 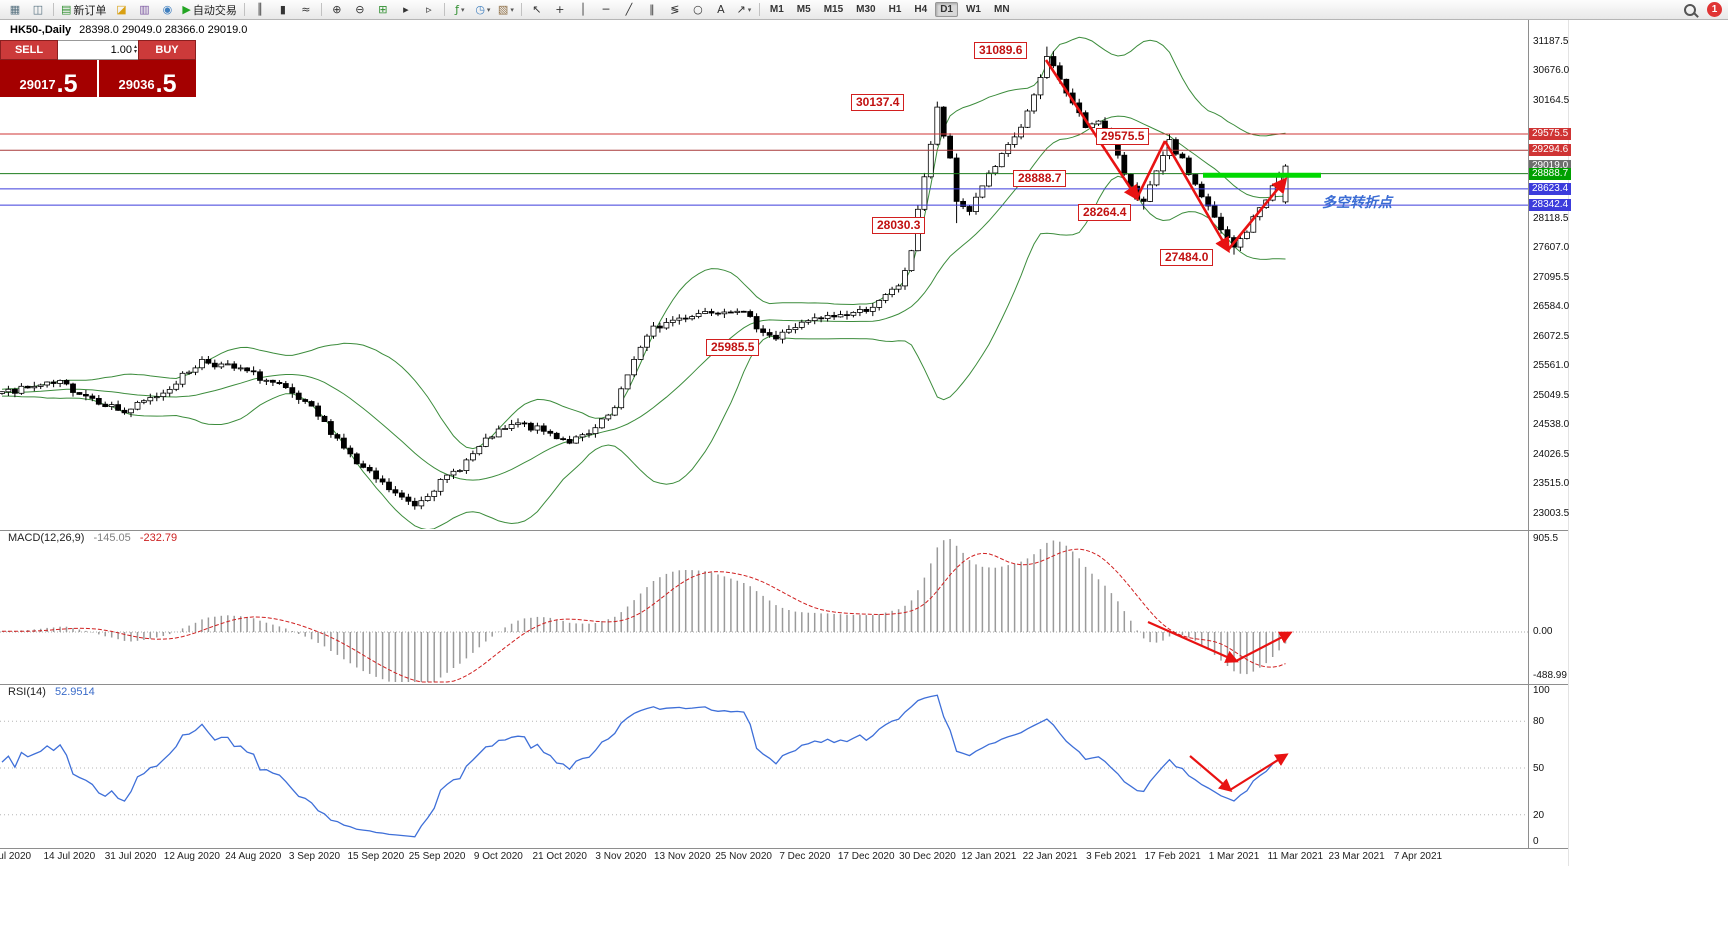 I want to click on price-axis-label: 24538.0, so click(x=1551, y=424).